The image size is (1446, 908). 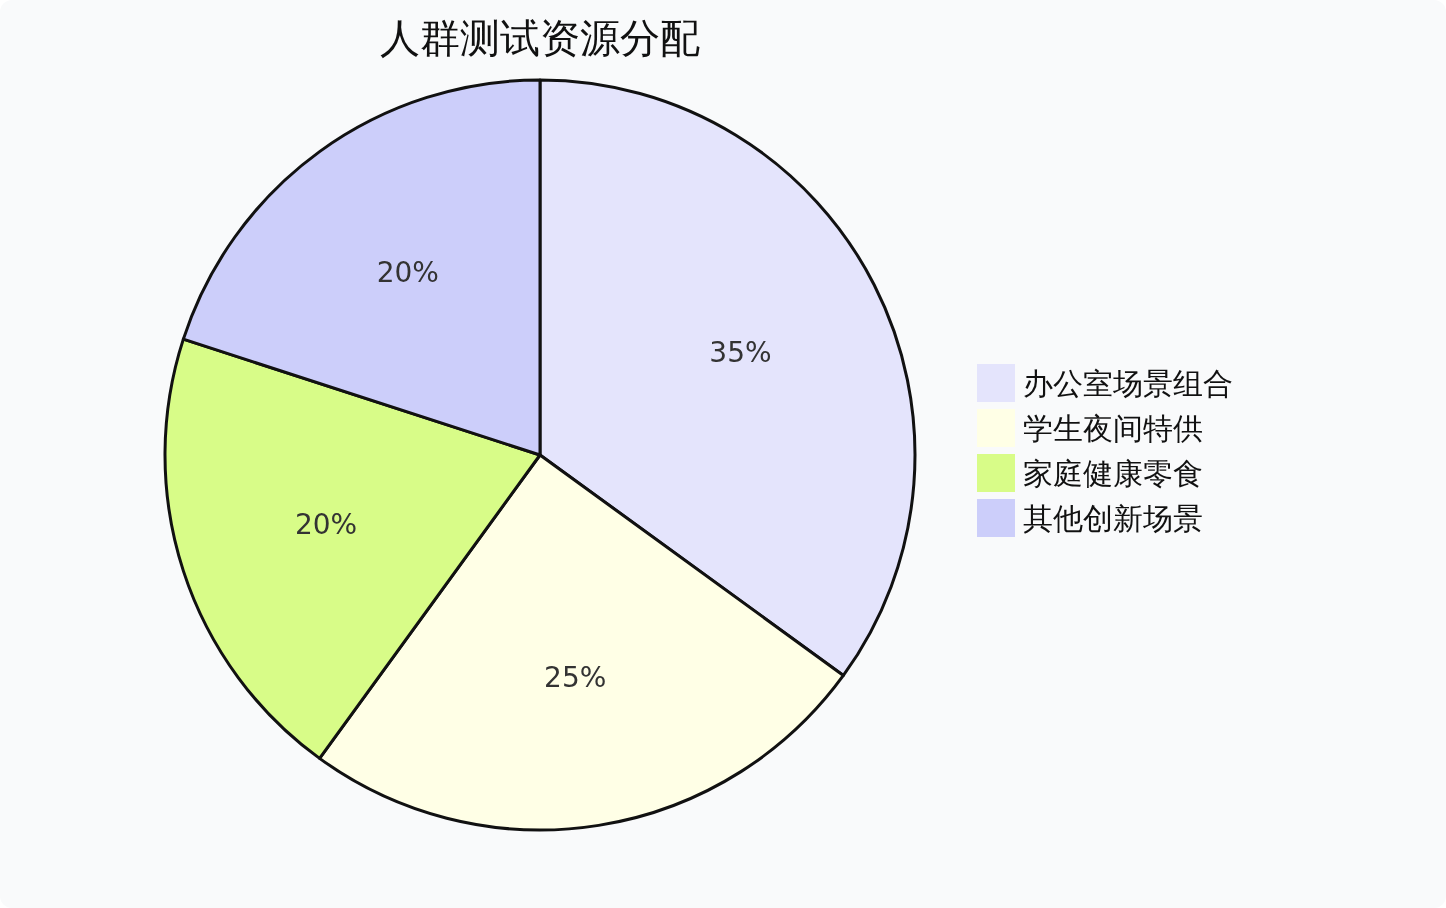 I want to click on legend-label: 家庭健康零食, so click(x=1113, y=473).